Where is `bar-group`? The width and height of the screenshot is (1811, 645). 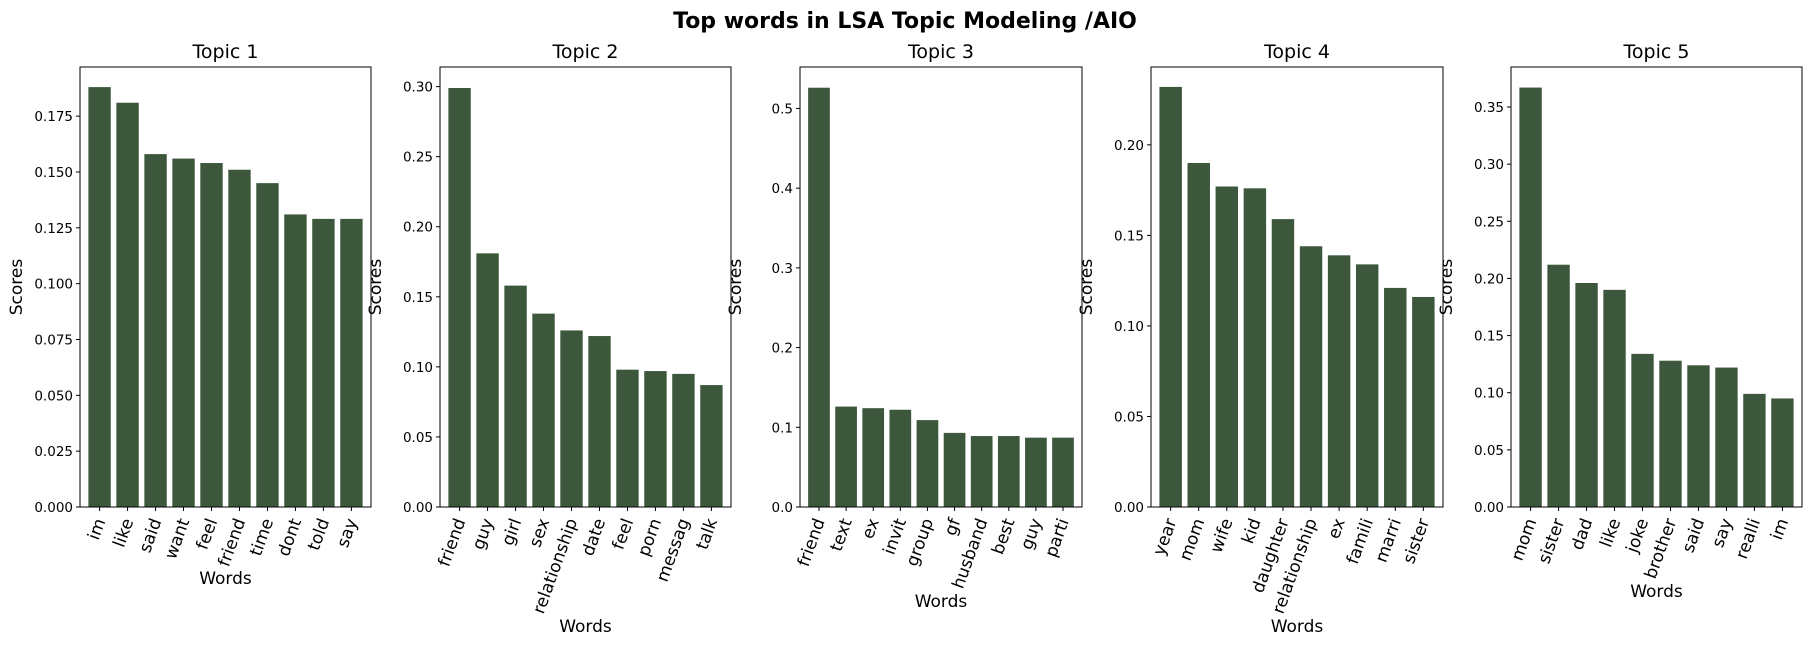
bar-group is located at coordinates (927, 463).